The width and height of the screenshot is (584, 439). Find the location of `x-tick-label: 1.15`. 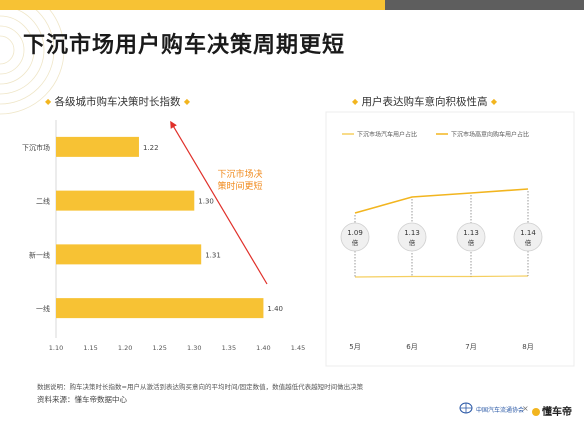

x-tick-label: 1.15 is located at coordinates (90, 348).